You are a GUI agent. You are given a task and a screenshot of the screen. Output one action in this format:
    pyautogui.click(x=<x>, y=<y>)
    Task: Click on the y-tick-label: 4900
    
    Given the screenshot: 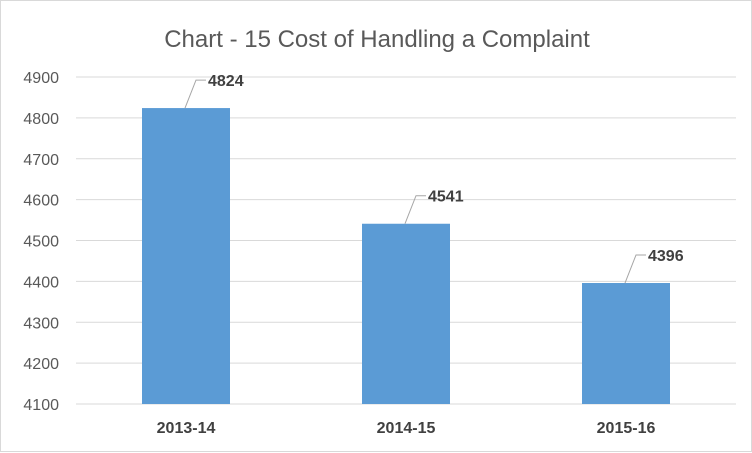 What is the action you would take?
    pyautogui.click(x=41, y=78)
    